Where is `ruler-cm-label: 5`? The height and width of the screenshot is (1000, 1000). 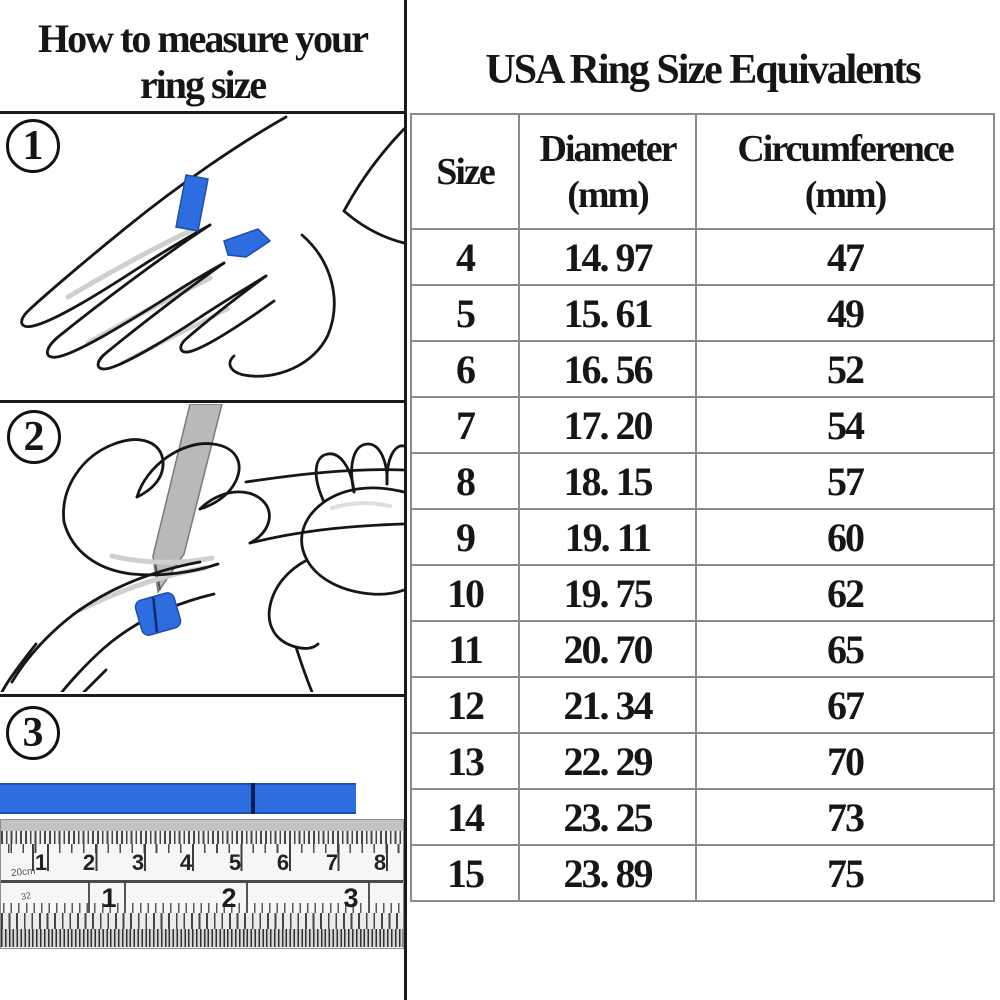 ruler-cm-label: 5 is located at coordinates (235, 862).